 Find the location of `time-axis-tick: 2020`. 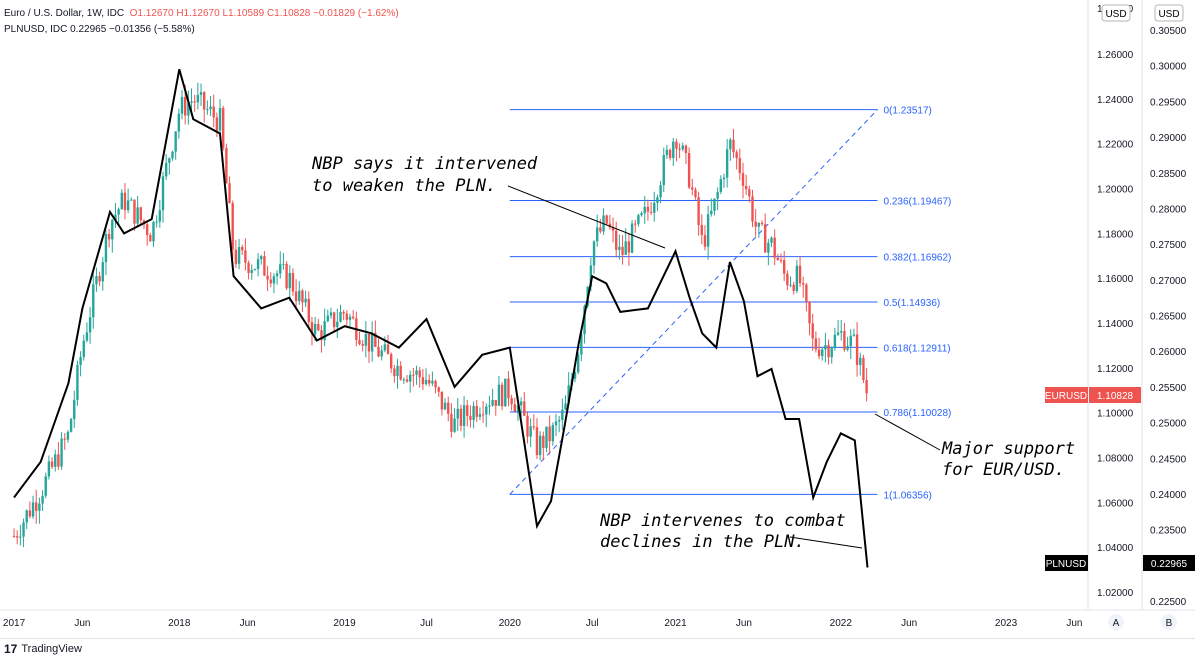

time-axis-tick: 2020 is located at coordinates (510, 623).